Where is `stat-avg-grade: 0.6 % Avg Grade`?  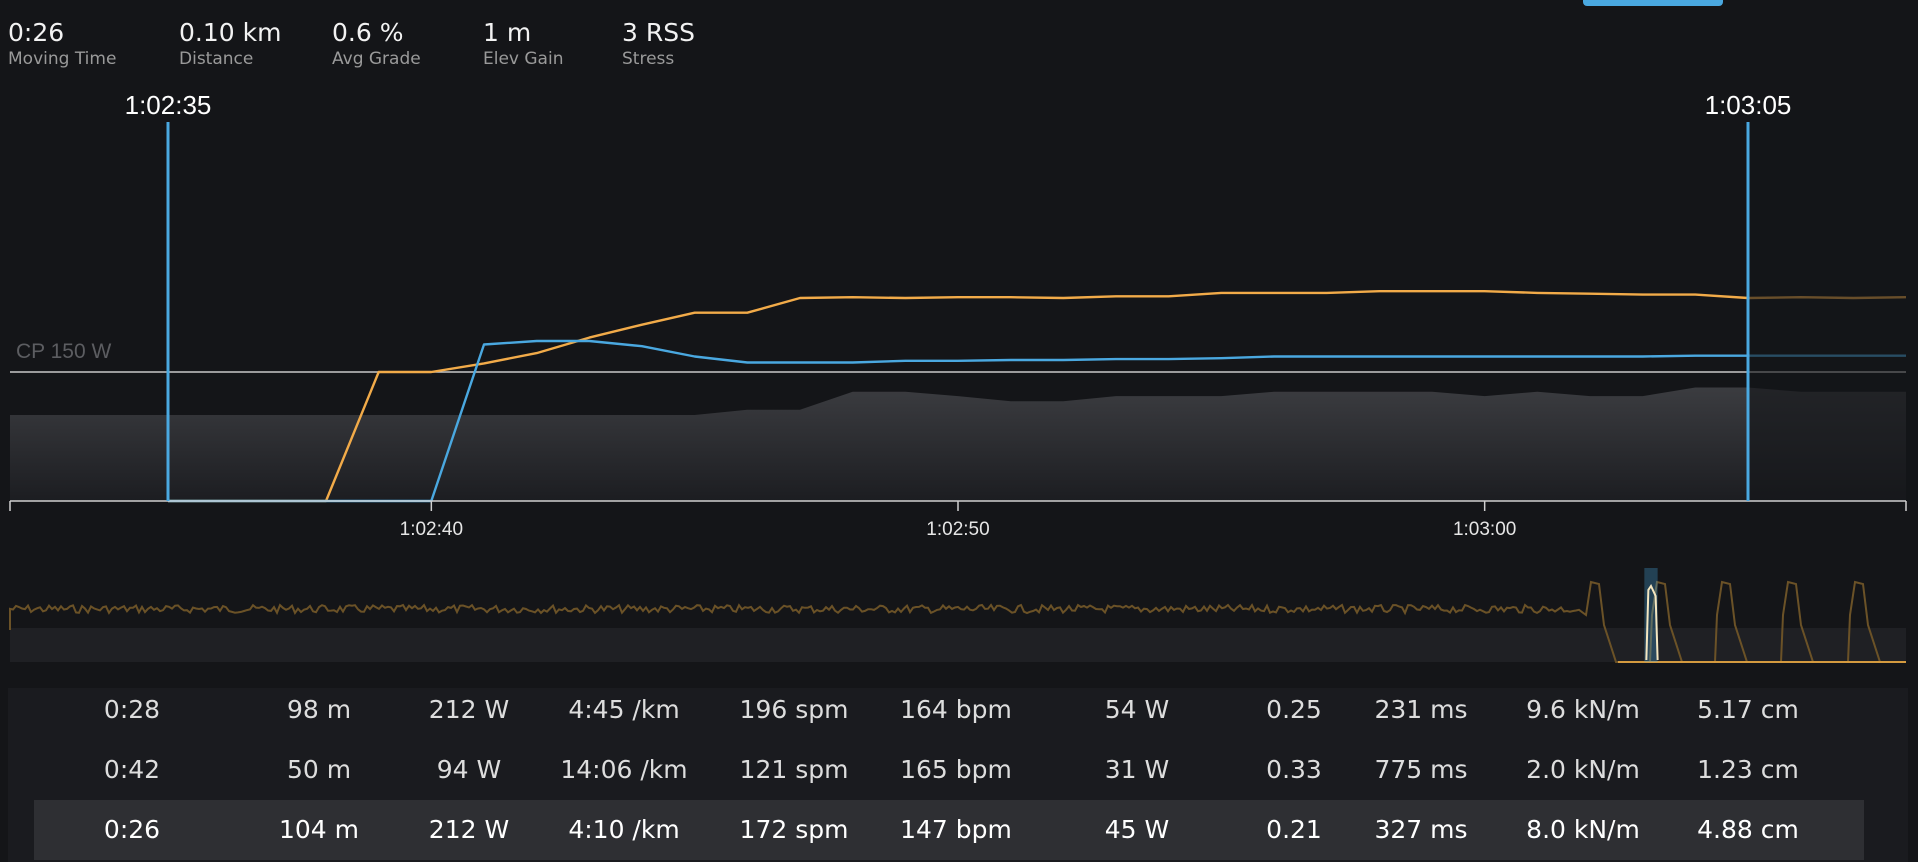
stat-avg-grade: 0.6 % Avg Grade is located at coordinates (376, 43).